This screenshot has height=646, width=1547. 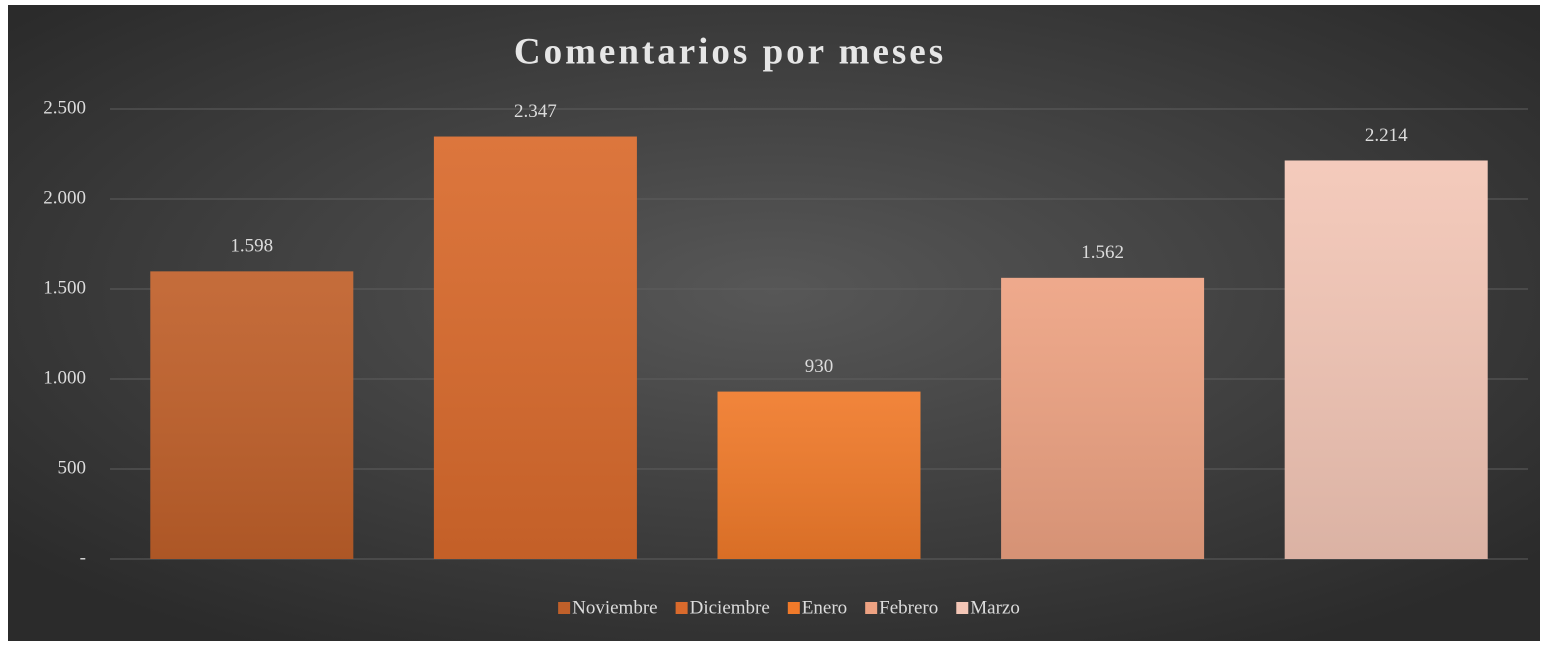 I want to click on legend-label: Diciembre, so click(x=730, y=607).